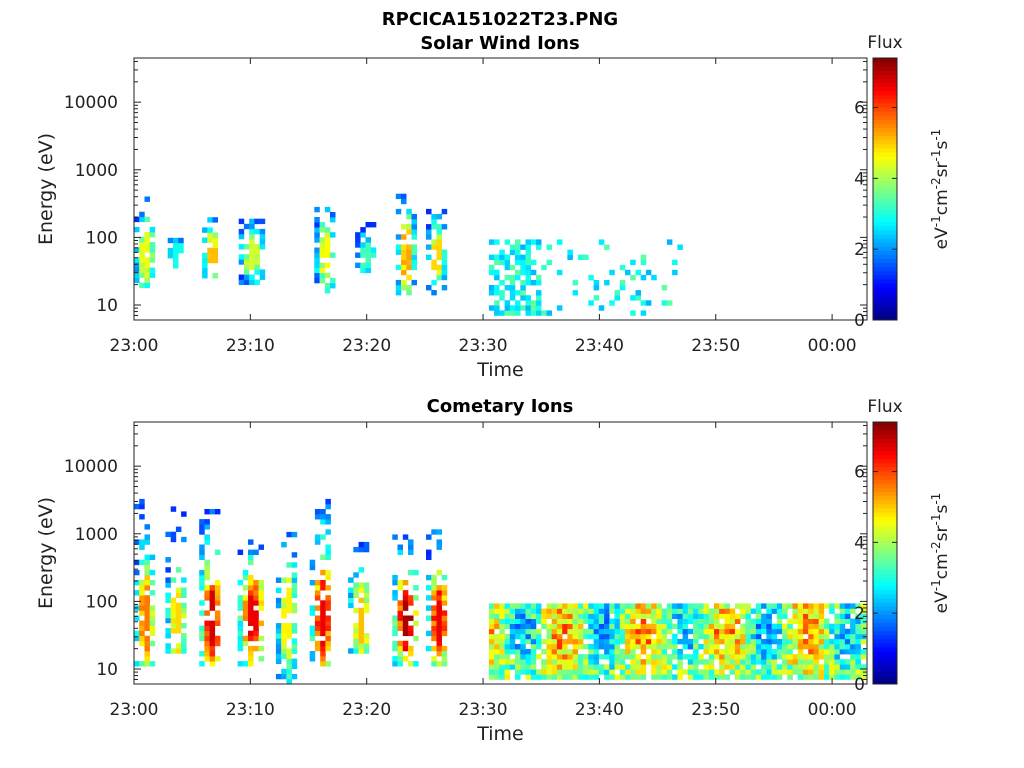 This screenshot has height=768, width=1024. Describe the element at coordinates (366, 346) in the screenshot. I see `x-tick-label: 23:20` at that location.